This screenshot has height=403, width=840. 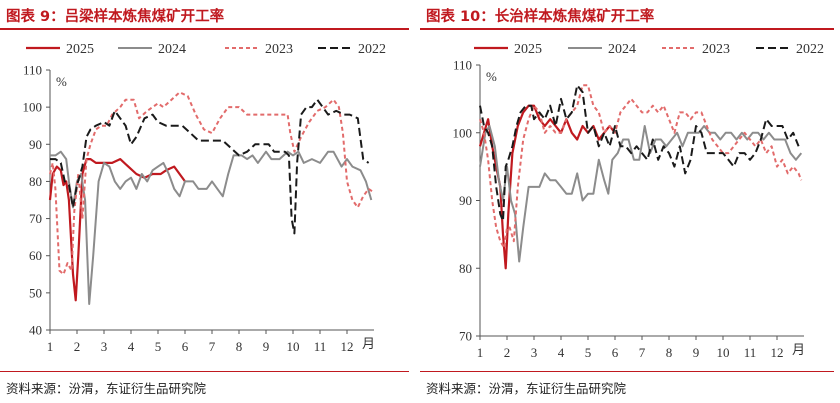 I want to click on series-line-2025, so click(x=117, y=230).